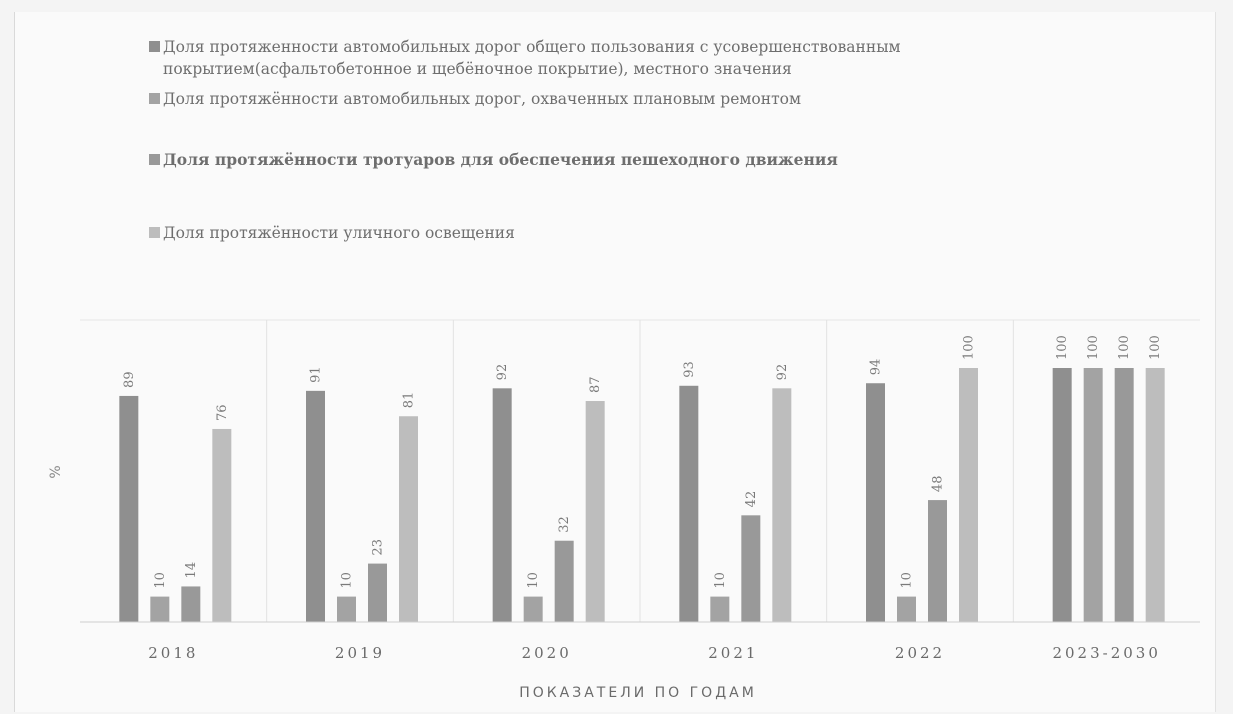 The width and height of the screenshot is (1233, 714). Describe the element at coordinates (160, 580) in the screenshot. I see `data-label-series-2-2018: 10` at that location.